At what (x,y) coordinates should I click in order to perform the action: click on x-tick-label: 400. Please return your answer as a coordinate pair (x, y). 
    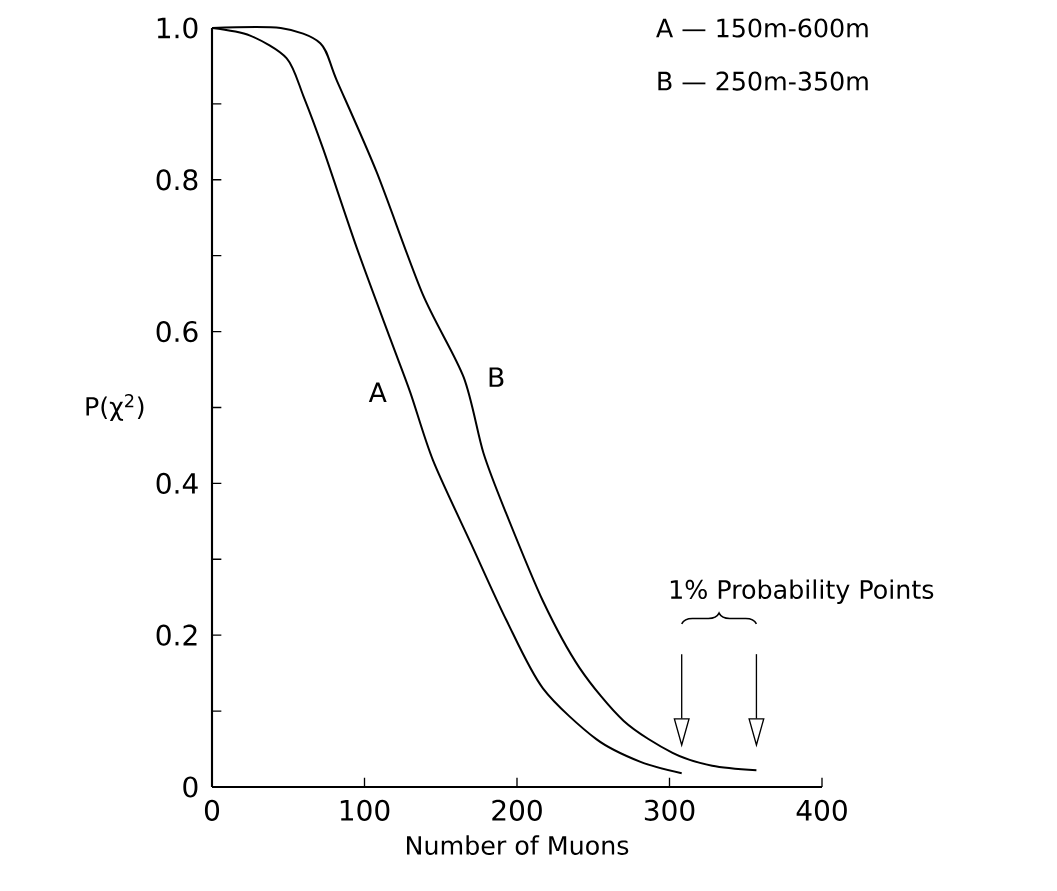
    Looking at the image, I should click on (821, 810).